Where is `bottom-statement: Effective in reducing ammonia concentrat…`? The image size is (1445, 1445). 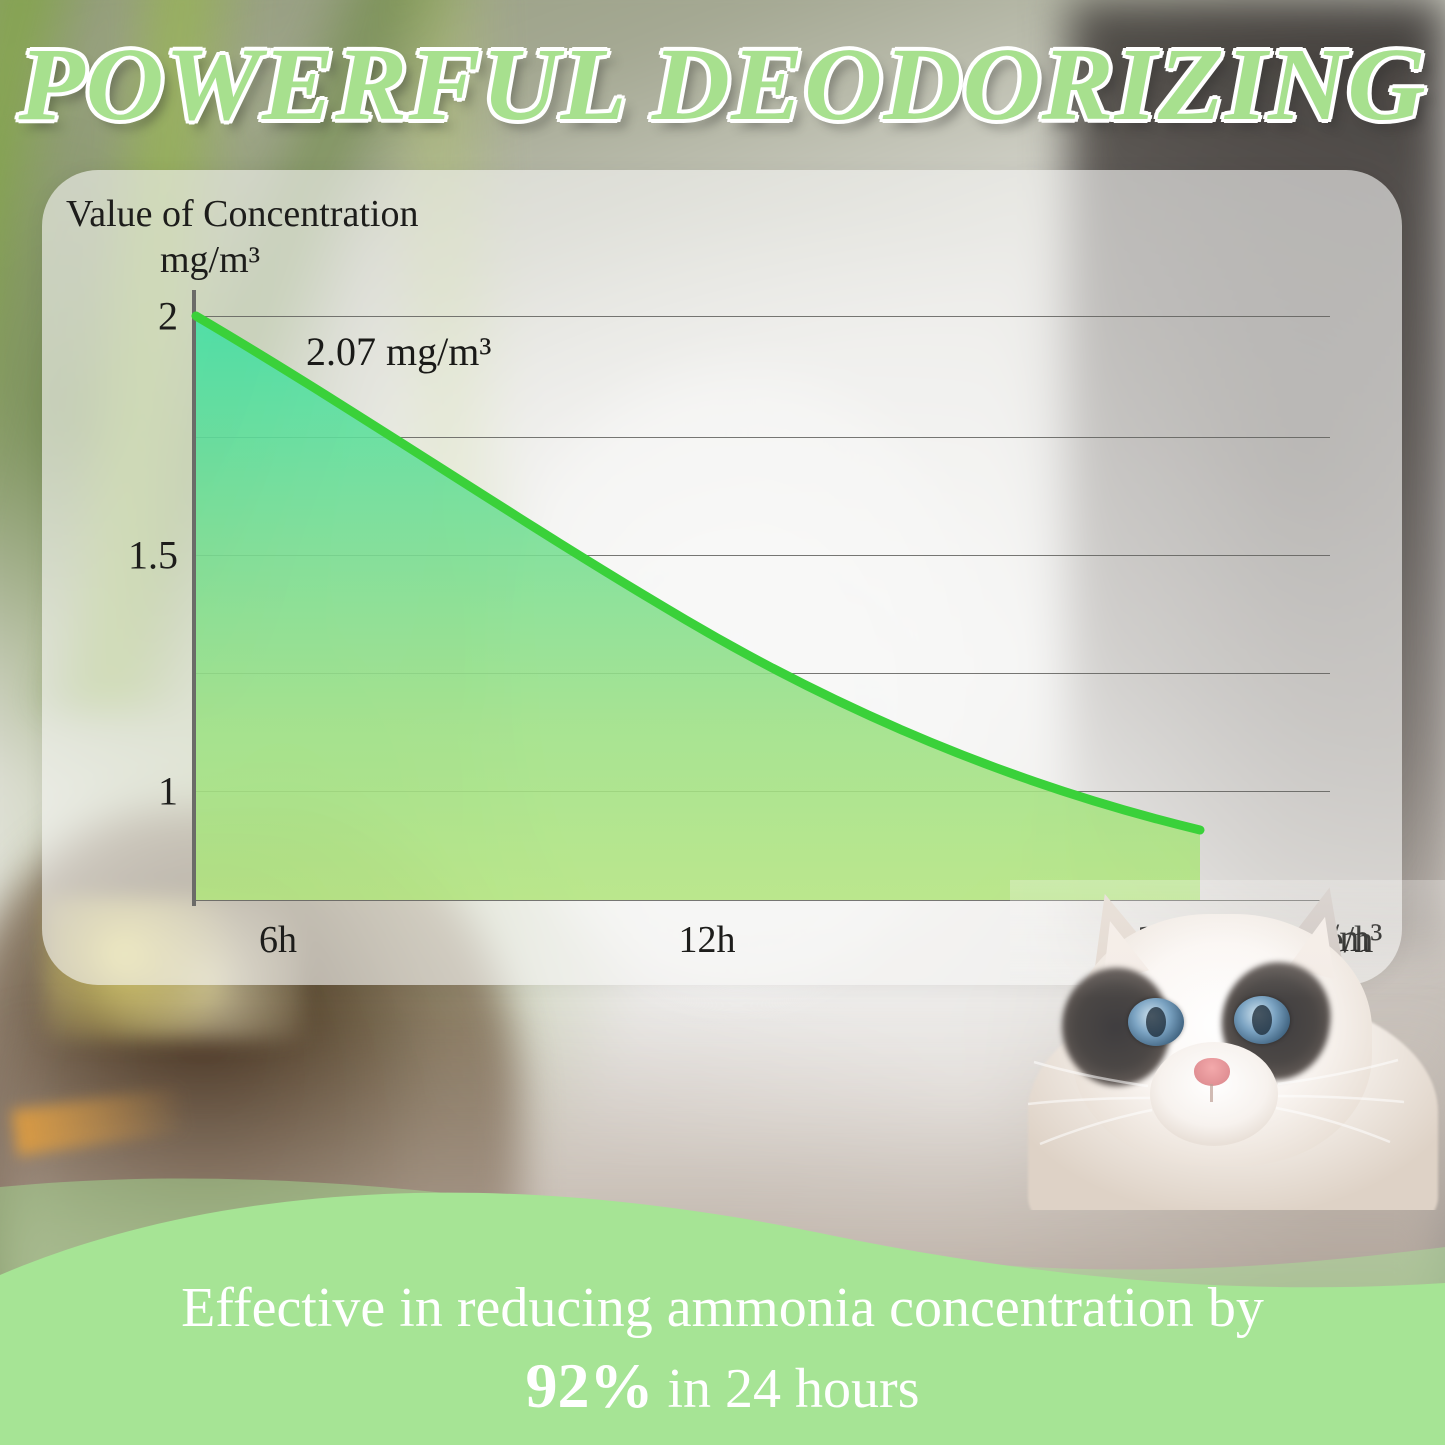 bottom-statement: Effective in reducing ammonia concentrat… is located at coordinates (722, 1345).